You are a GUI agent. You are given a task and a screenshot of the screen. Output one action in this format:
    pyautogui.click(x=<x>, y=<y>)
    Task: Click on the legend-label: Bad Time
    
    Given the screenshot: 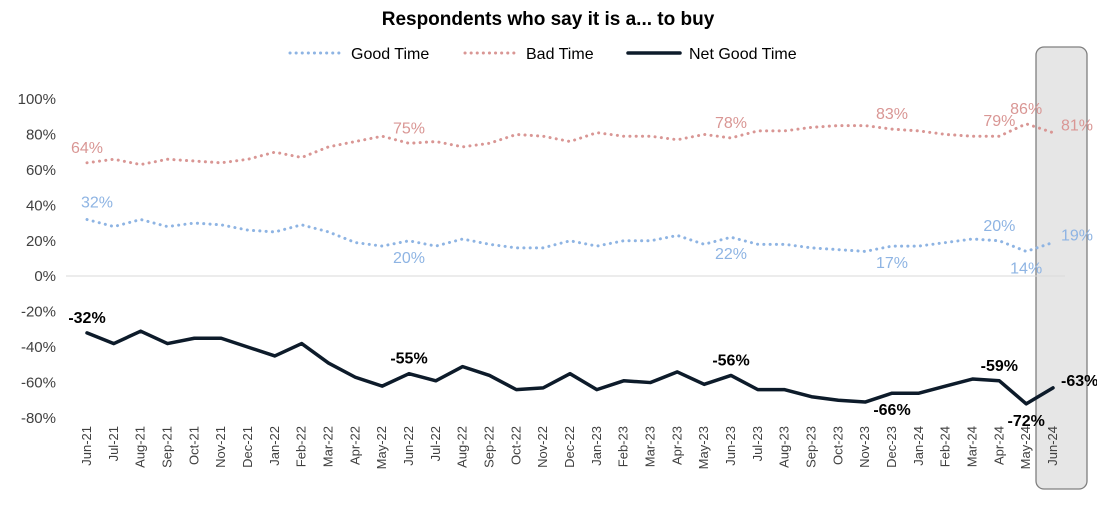 What is the action you would take?
    pyautogui.click(x=560, y=54)
    